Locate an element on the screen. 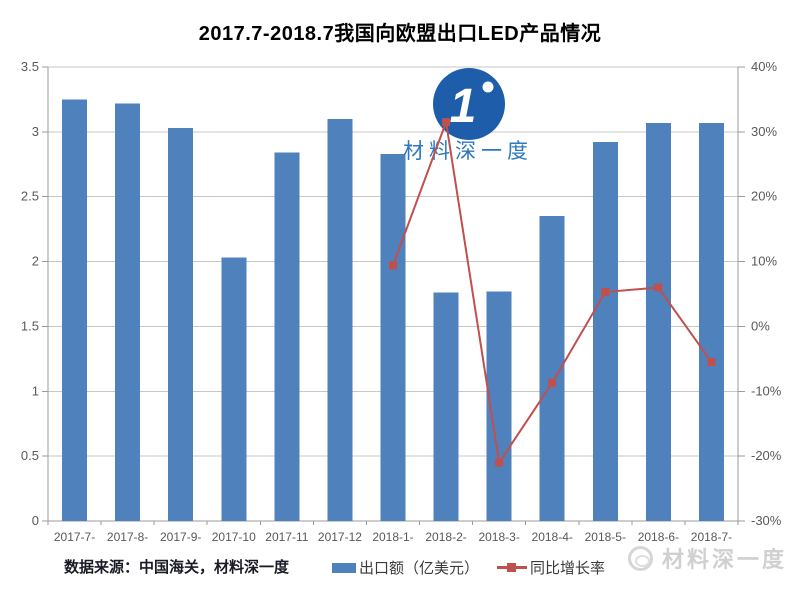  right-axis-label: 30% is located at coordinates (764, 131).